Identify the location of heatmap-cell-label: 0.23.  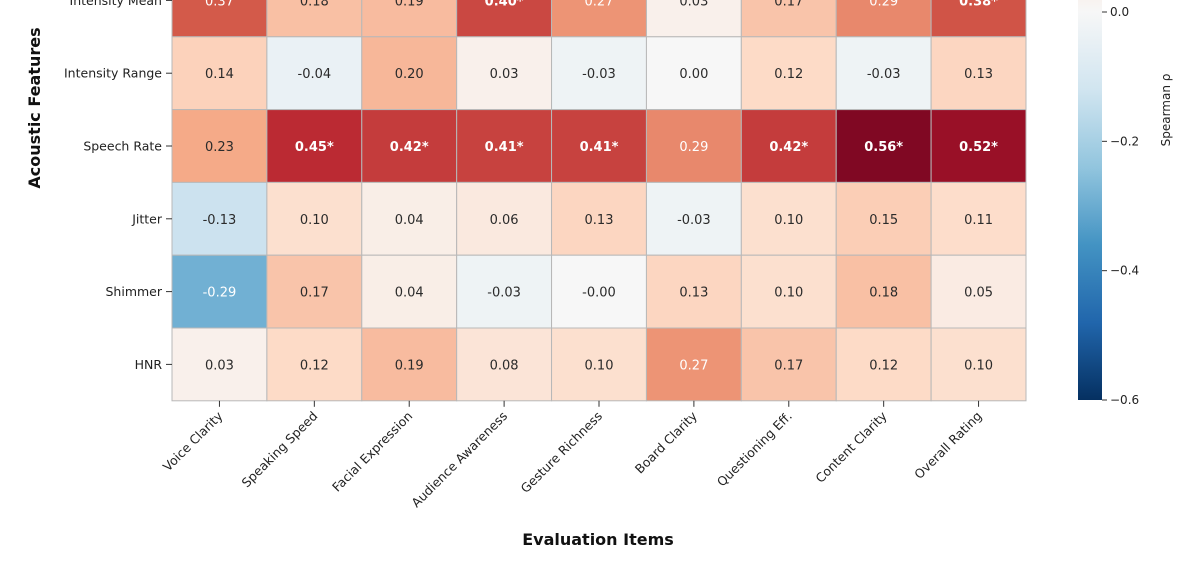
(219, 147).